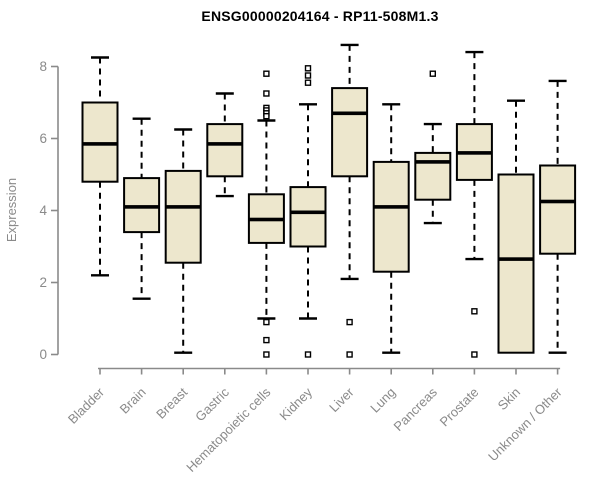 This screenshot has height=500, width=600. I want to click on chart-title: ENSG00000204164 - RP11-508M1.3, so click(320, 16).